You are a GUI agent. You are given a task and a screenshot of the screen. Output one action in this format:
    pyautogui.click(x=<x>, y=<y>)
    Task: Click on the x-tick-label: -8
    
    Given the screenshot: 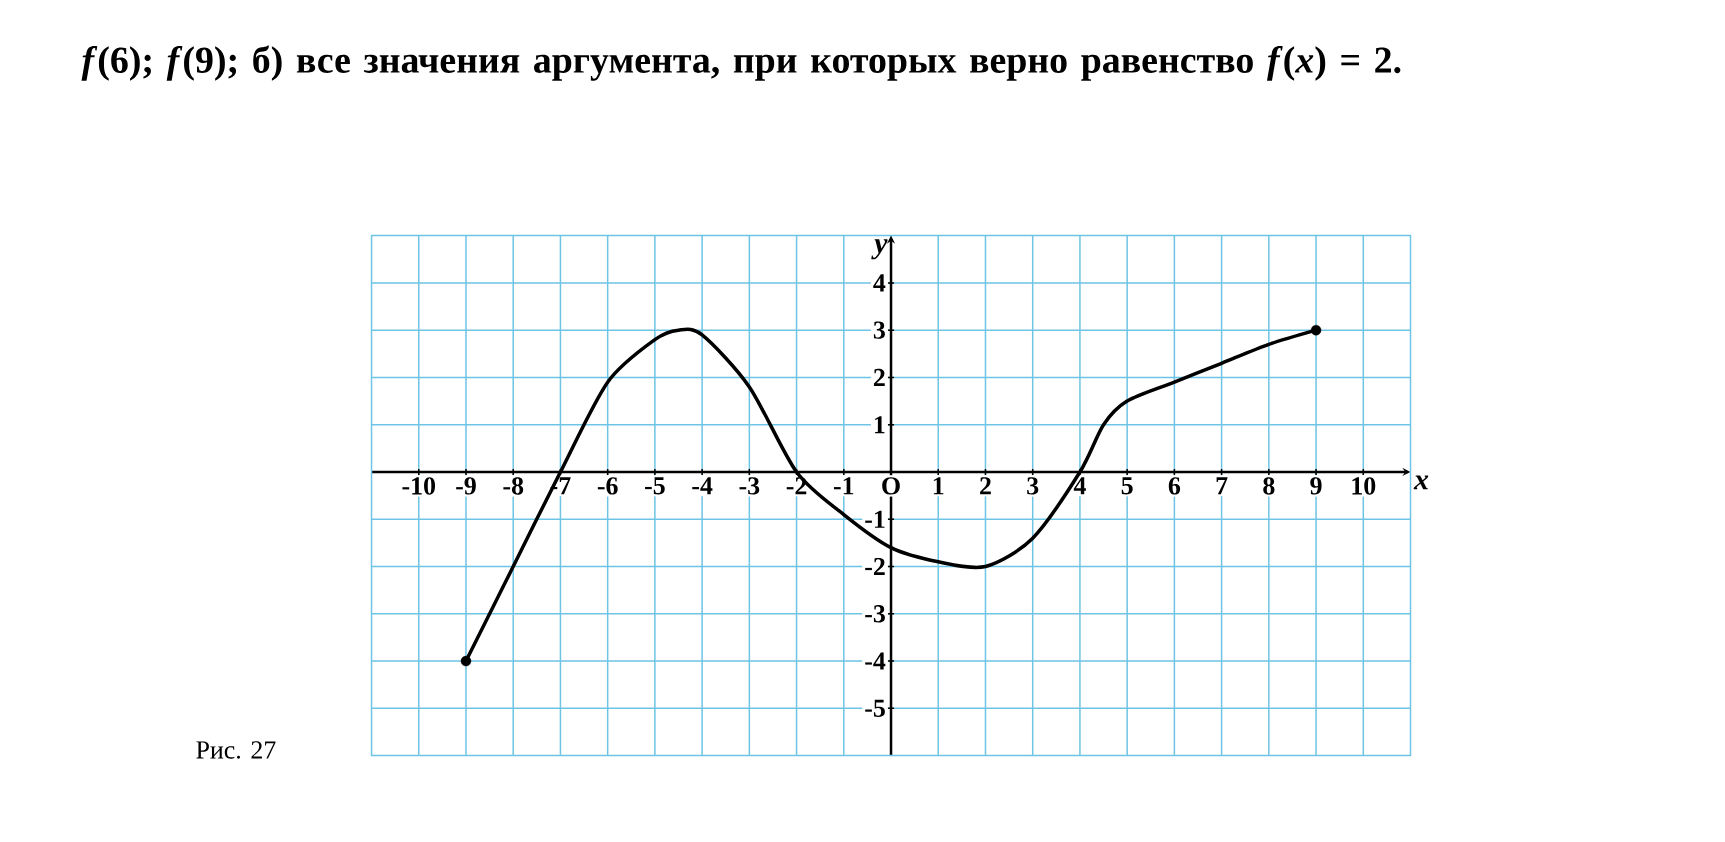 What is the action you would take?
    pyautogui.click(x=513, y=486)
    